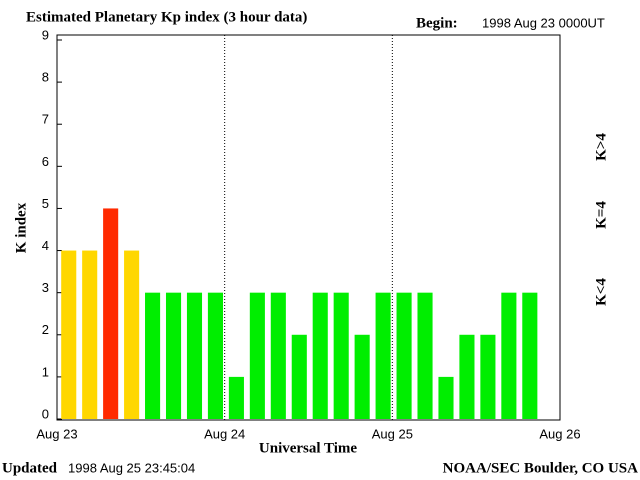  What do you see at coordinates (437, 23) in the screenshot?
I see `begin-label: Begin:` at bounding box center [437, 23].